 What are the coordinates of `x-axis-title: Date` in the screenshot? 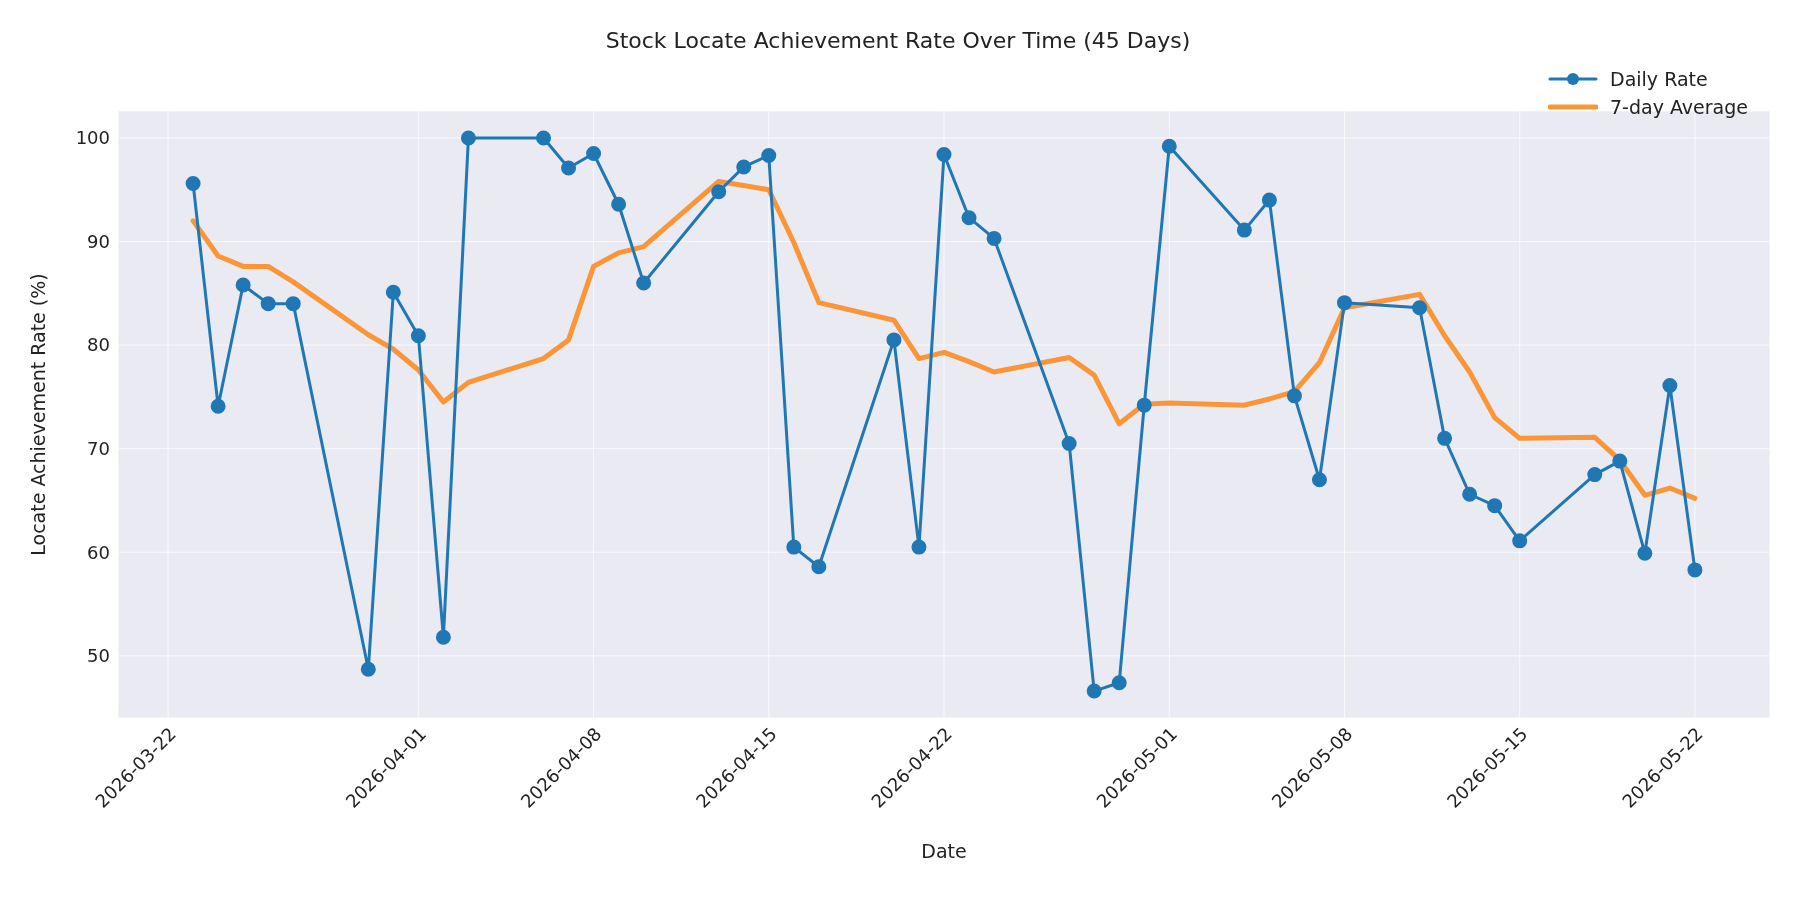 It's located at (944, 851).